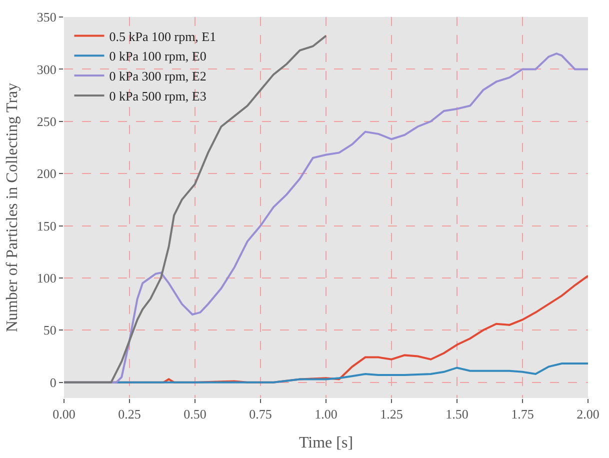  I want to click on y-tick-label: 100, so click(46, 278).